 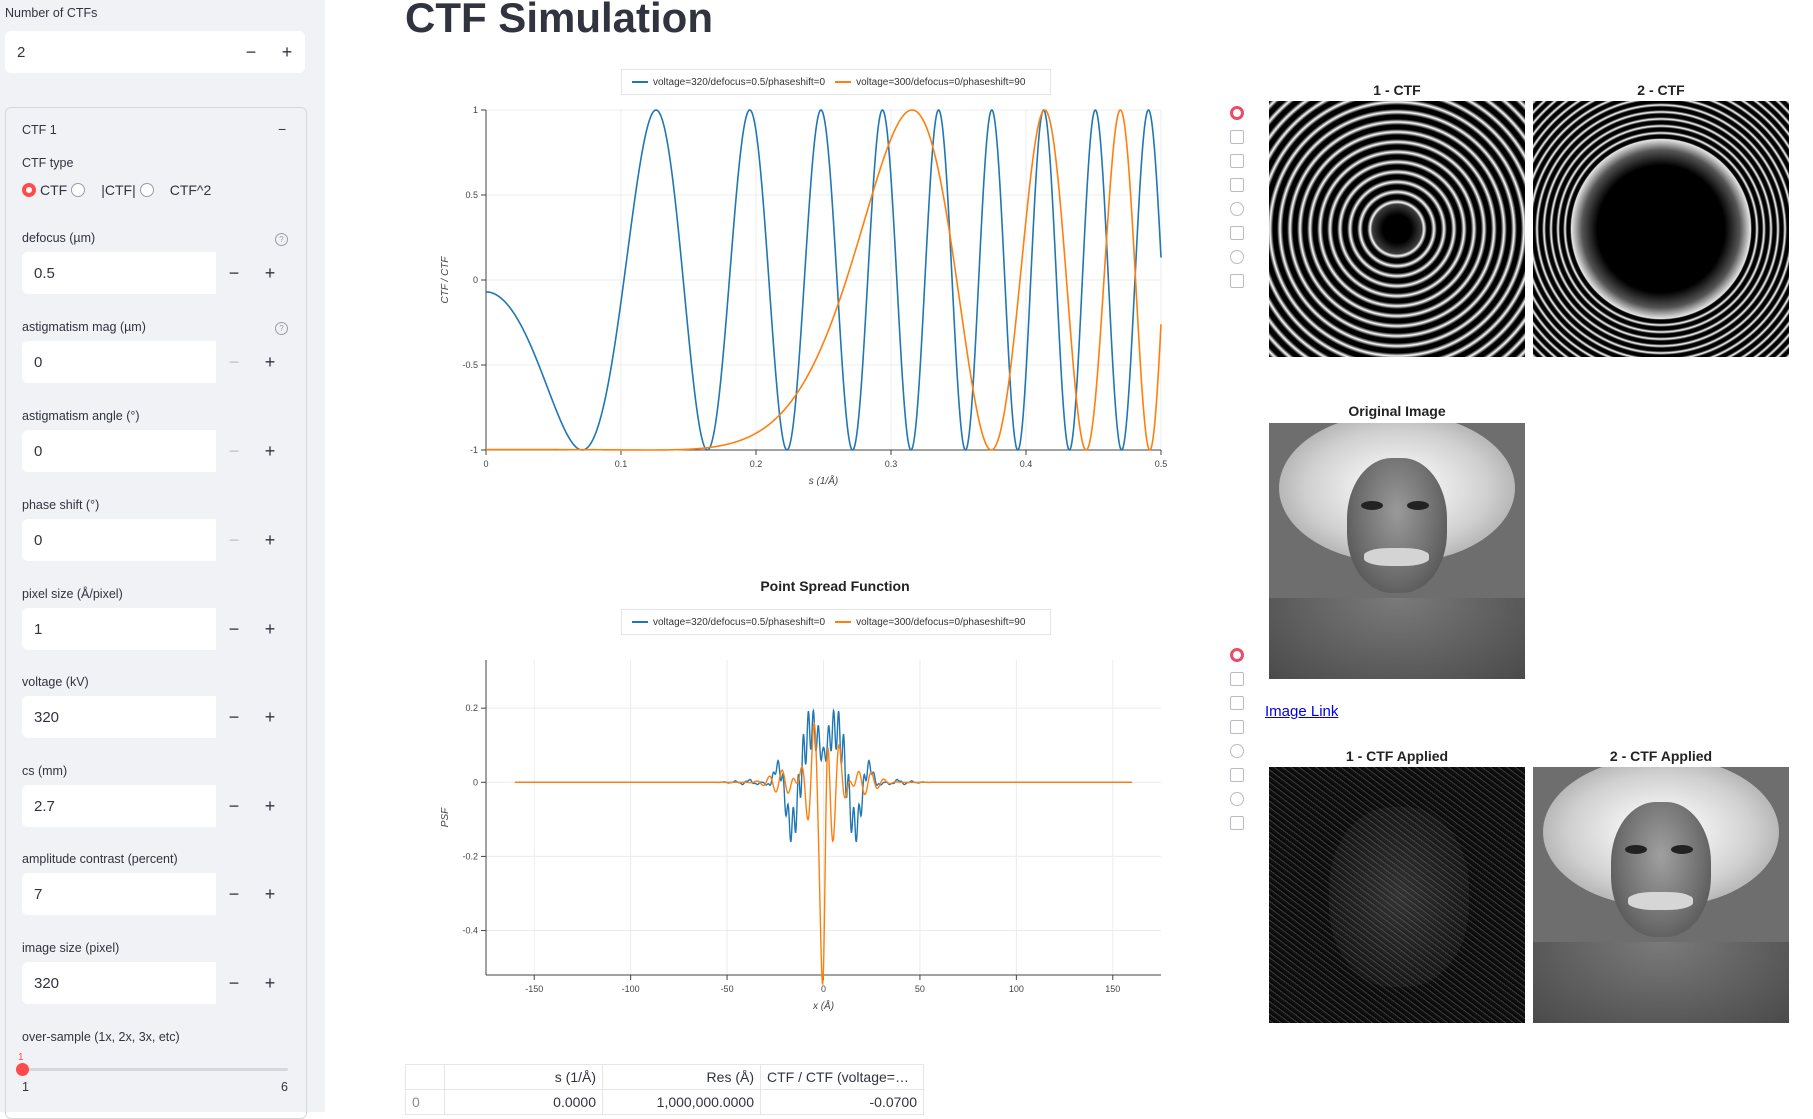 I want to click on legend-series1: voltage=320/defocus=0.5/phaseshift=0, so click(x=739, y=82).